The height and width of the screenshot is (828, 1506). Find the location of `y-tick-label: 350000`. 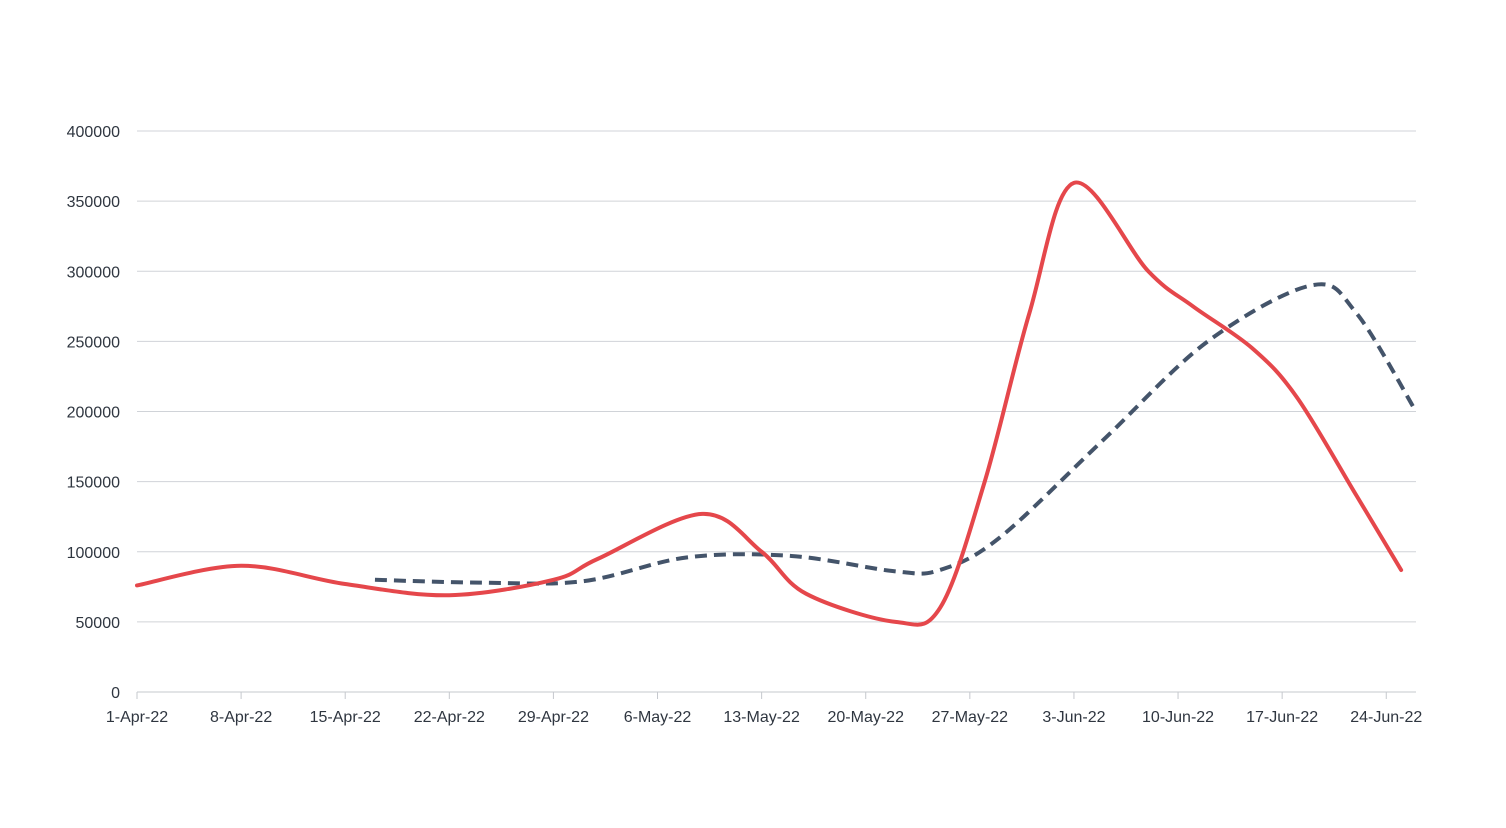

y-tick-label: 350000 is located at coordinates (93, 202).